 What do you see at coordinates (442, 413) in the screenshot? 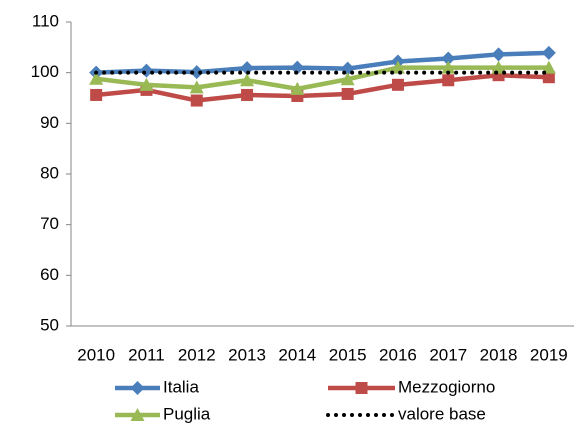
I see `legend-label: valore base` at bounding box center [442, 413].